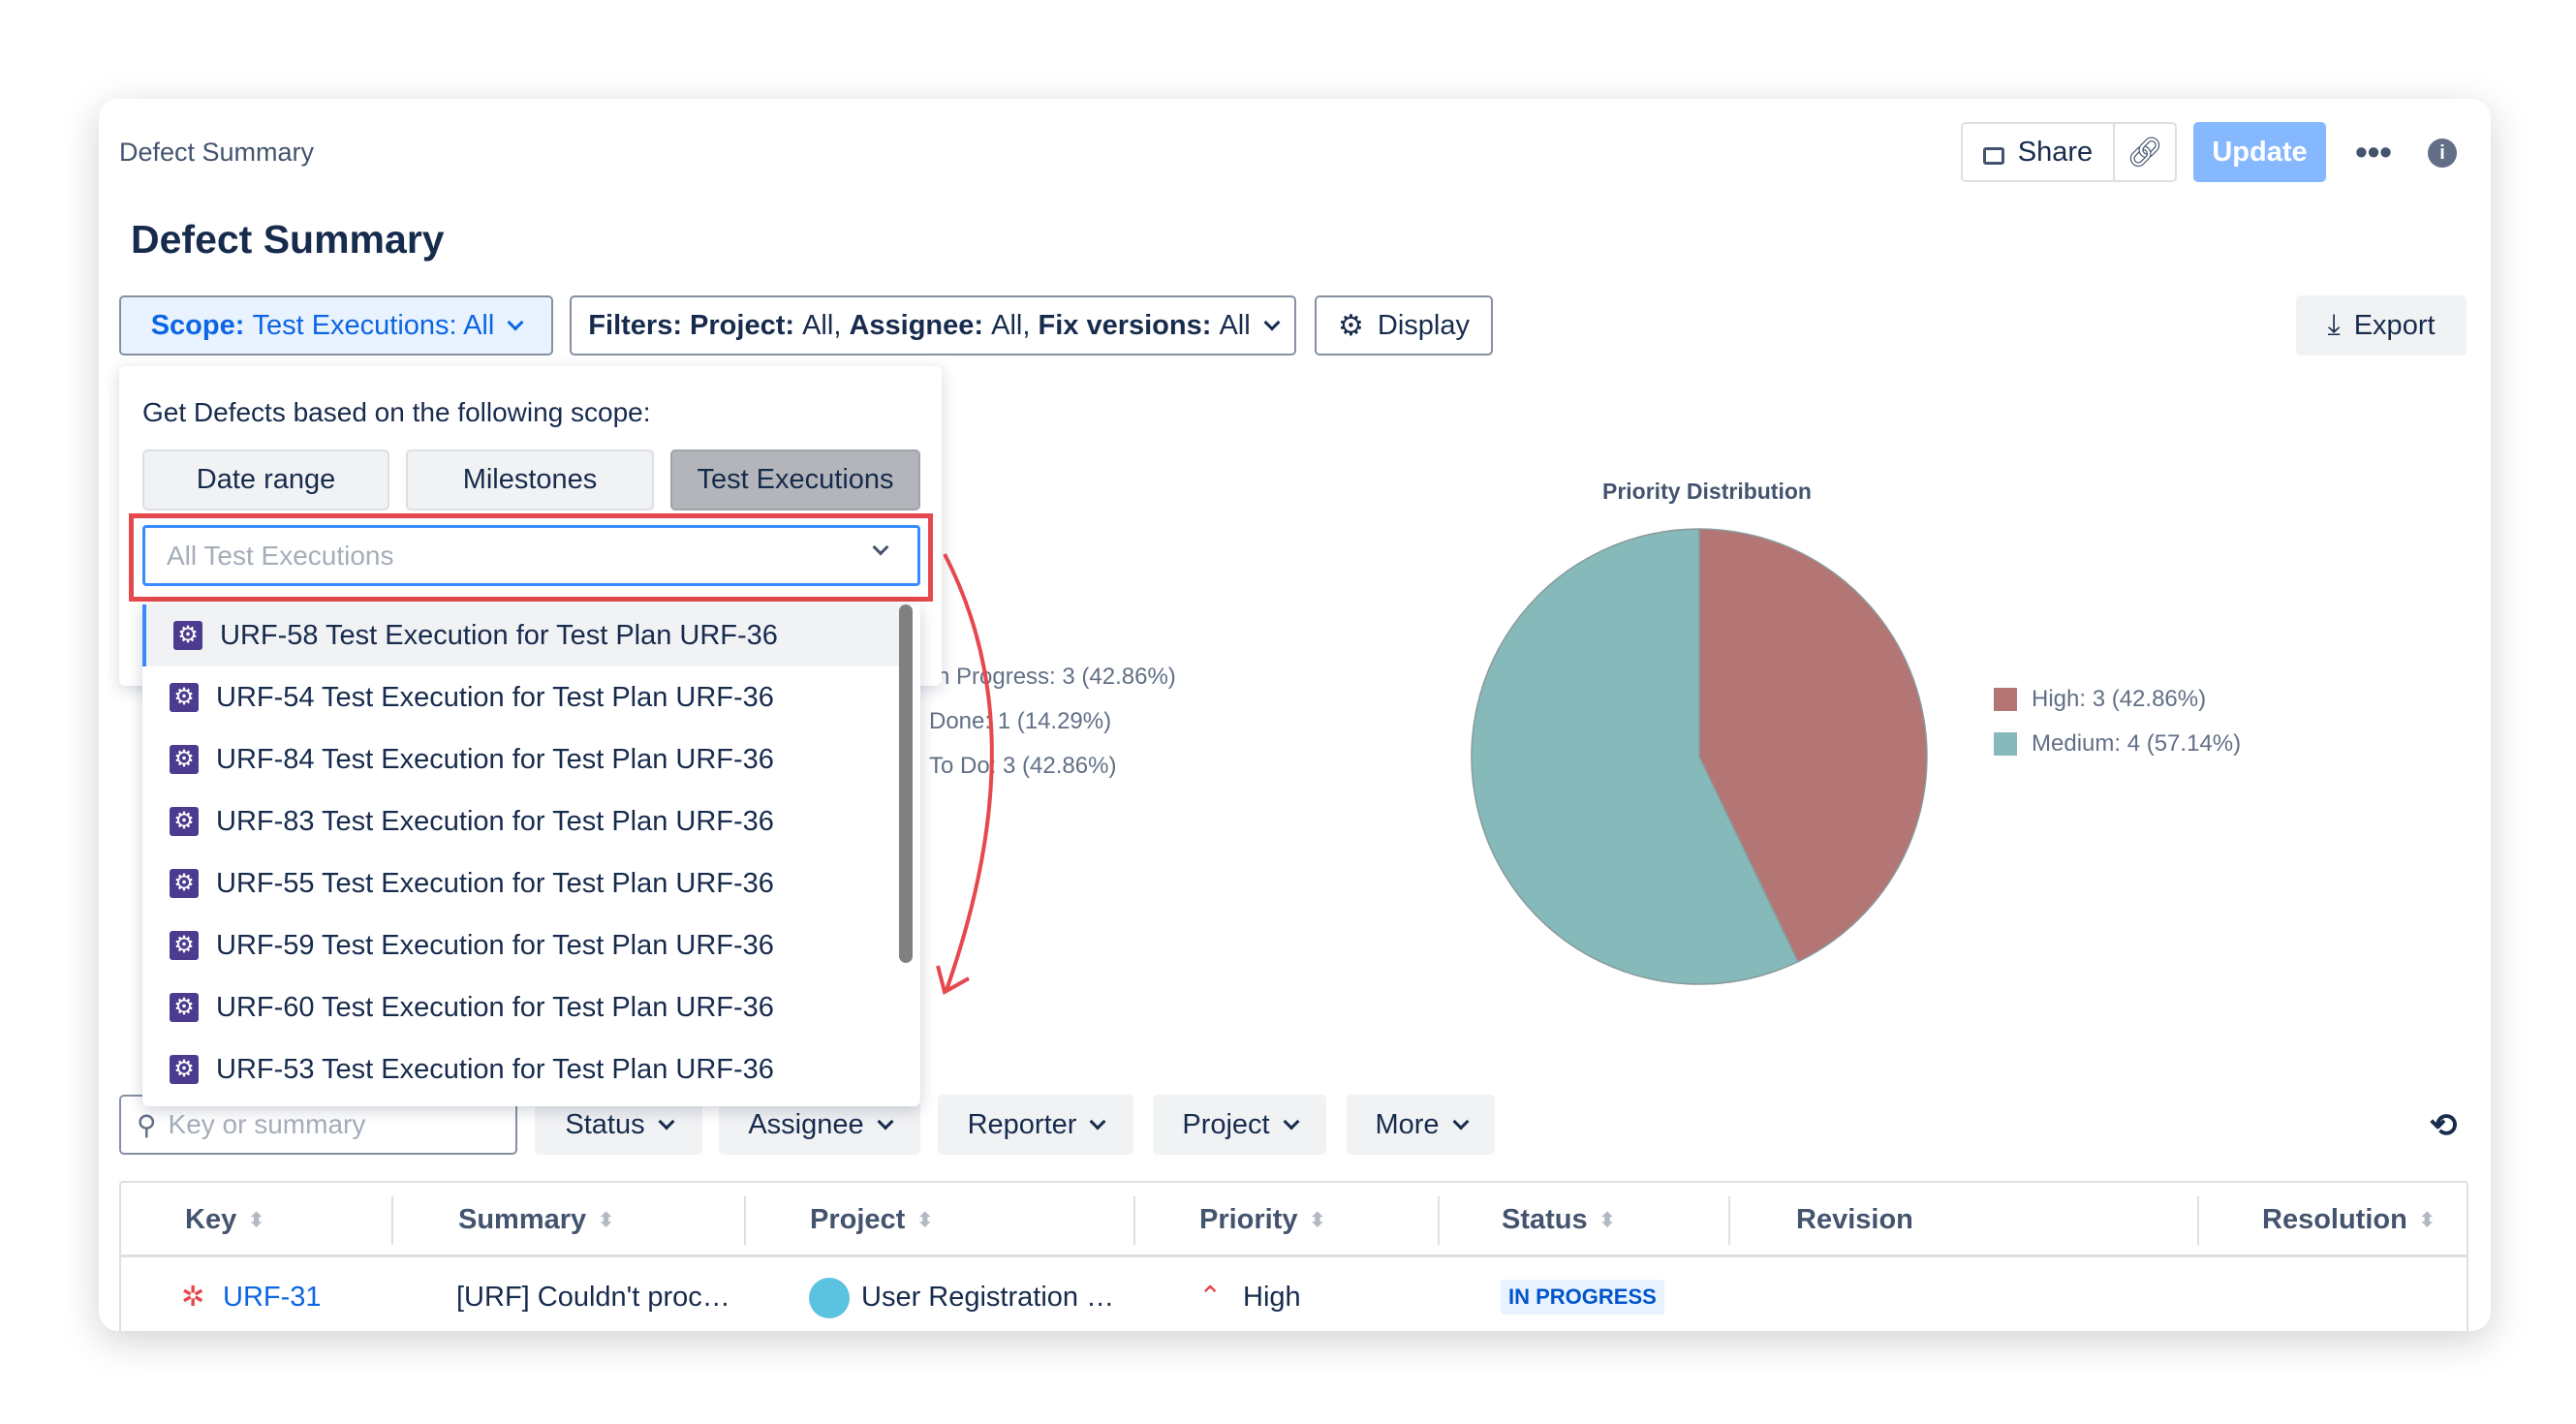 The width and height of the screenshot is (2576, 1424). What do you see at coordinates (288, 239) in the screenshot?
I see `page-title: Defect Summary` at bounding box center [288, 239].